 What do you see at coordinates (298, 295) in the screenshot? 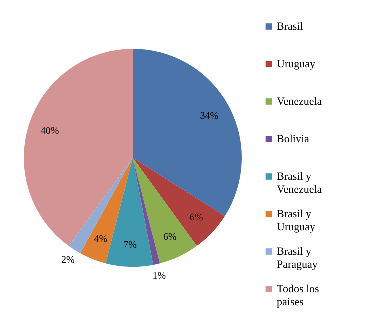
I see `legend-label: Todos los paises` at bounding box center [298, 295].